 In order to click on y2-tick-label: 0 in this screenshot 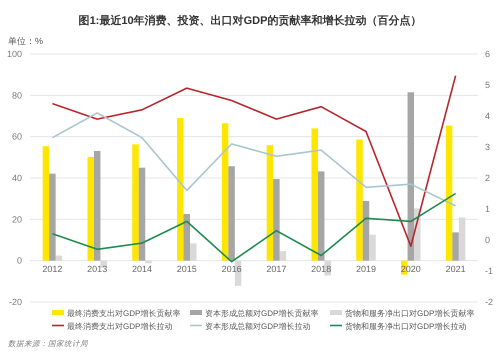, I will do `click(487, 240)`.